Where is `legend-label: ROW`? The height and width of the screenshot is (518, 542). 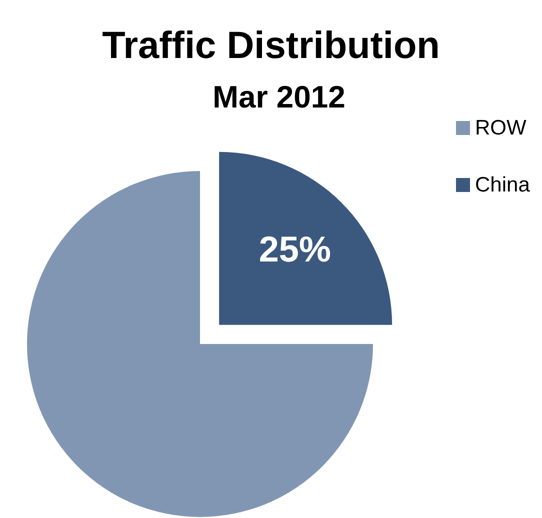
legend-label: ROW is located at coordinates (500, 128).